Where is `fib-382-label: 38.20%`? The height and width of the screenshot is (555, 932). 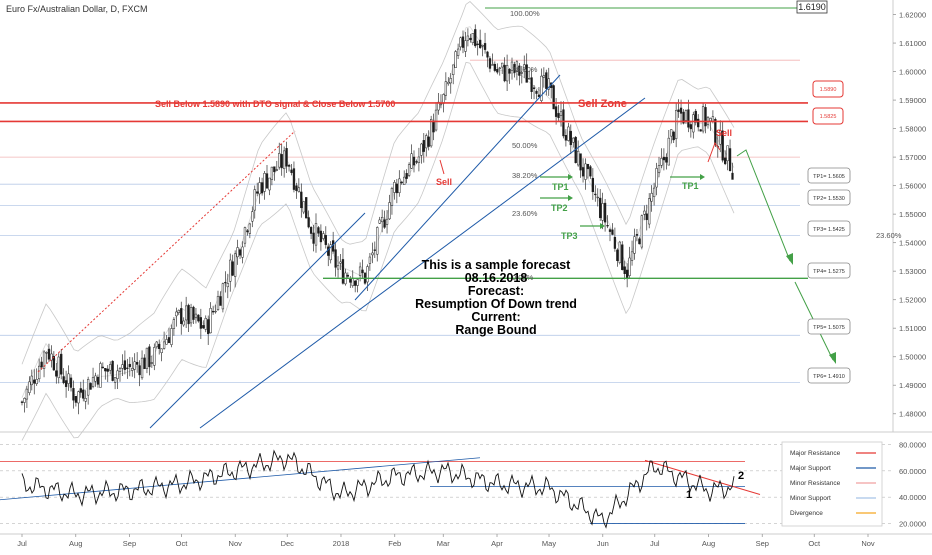 fib-382-label: 38.20% is located at coordinates (525, 175).